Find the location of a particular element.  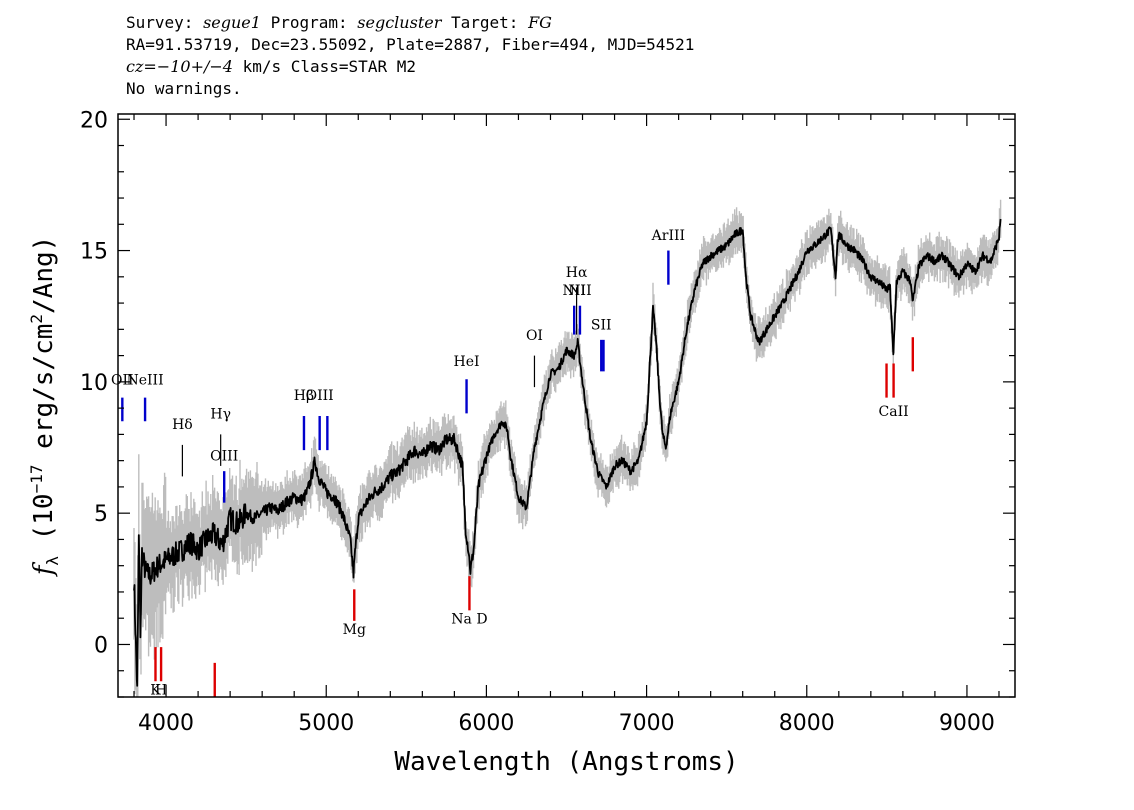

y-axis-title-pre: (10 is located at coordinates (44, 524).